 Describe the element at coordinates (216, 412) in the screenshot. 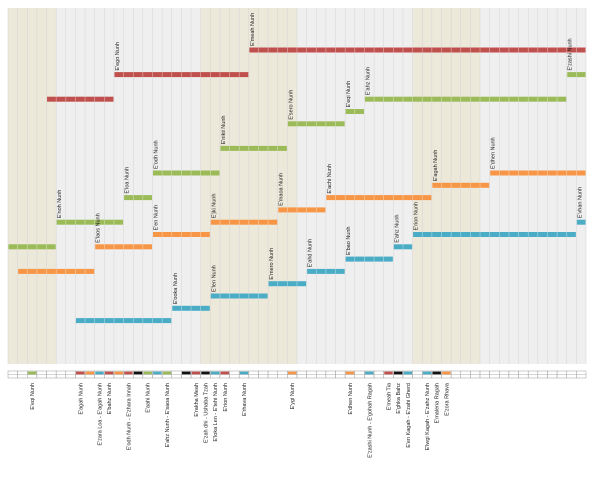

I see `strip-label: E'loka Len - E'tehi Nunh` at that location.